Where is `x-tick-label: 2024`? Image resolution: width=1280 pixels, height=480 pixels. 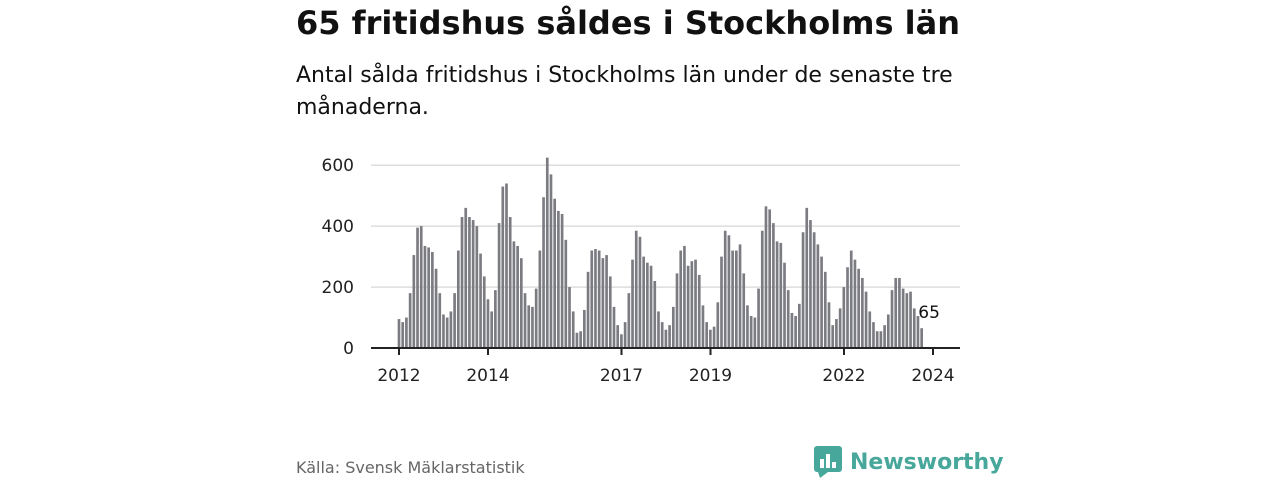 x-tick-label: 2024 is located at coordinates (932, 376).